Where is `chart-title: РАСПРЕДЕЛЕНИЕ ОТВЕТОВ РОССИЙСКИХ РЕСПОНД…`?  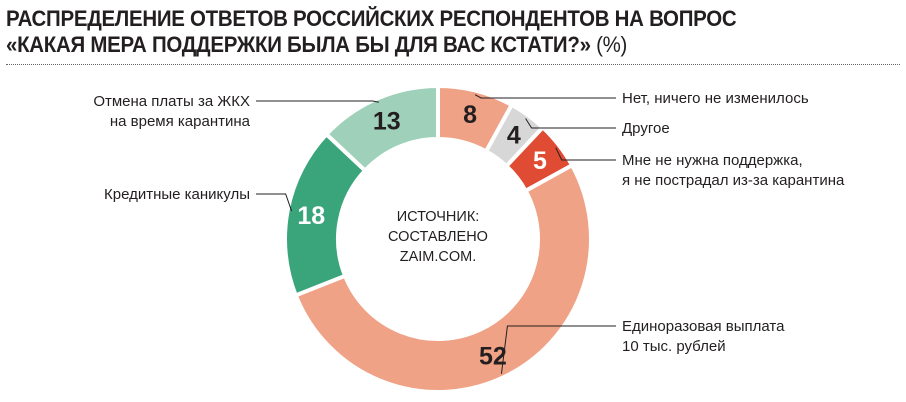
chart-title: РАСПРЕДЕЛЕНИЕ ОТВЕТОВ РОССИЙСКИХ РЕСПОНД… is located at coordinates (420, 32).